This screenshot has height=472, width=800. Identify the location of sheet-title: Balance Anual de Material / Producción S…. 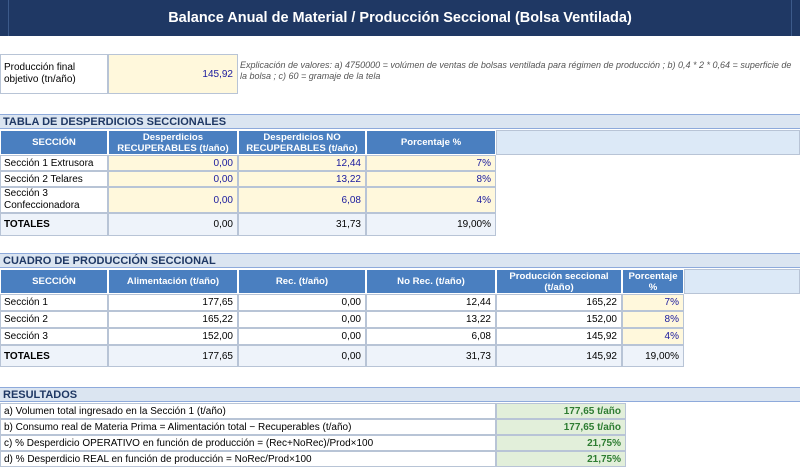
(400, 18).